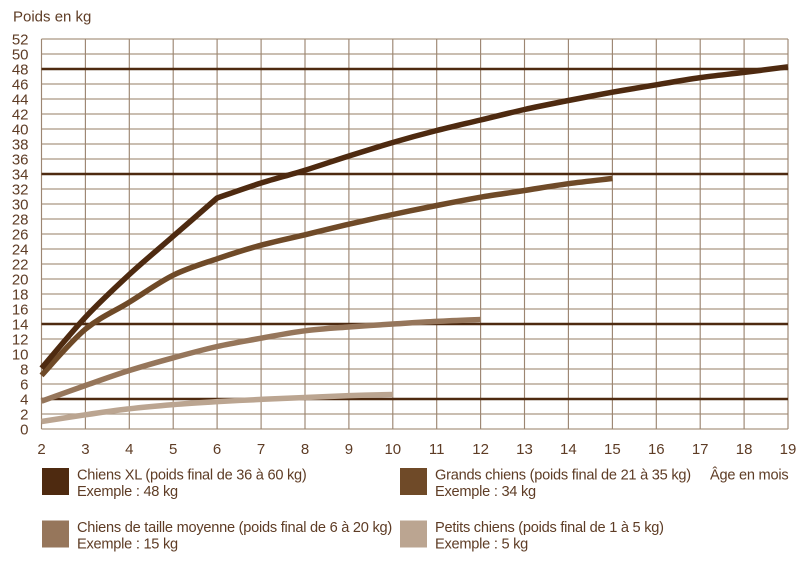  Describe the element at coordinates (612, 449) in the screenshot. I see `svg-text: 15` at that location.